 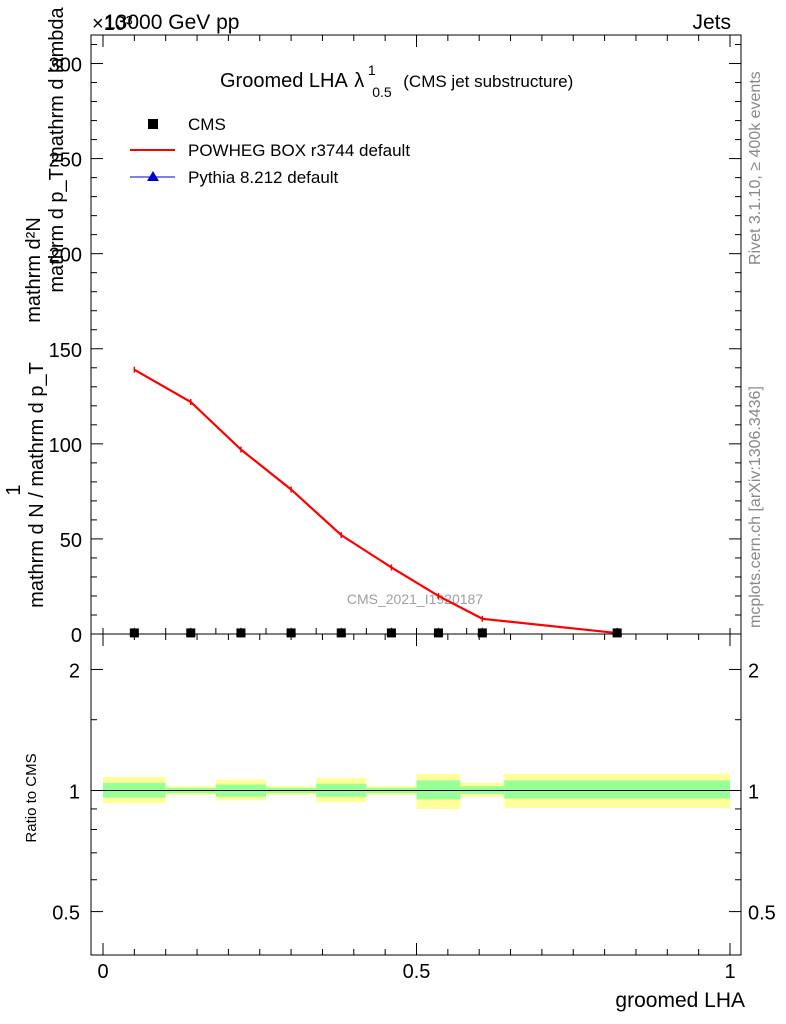 What do you see at coordinates (299, 150) in the screenshot?
I see `legend-powheg-label: POWHEG BOX r3744 default` at bounding box center [299, 150].